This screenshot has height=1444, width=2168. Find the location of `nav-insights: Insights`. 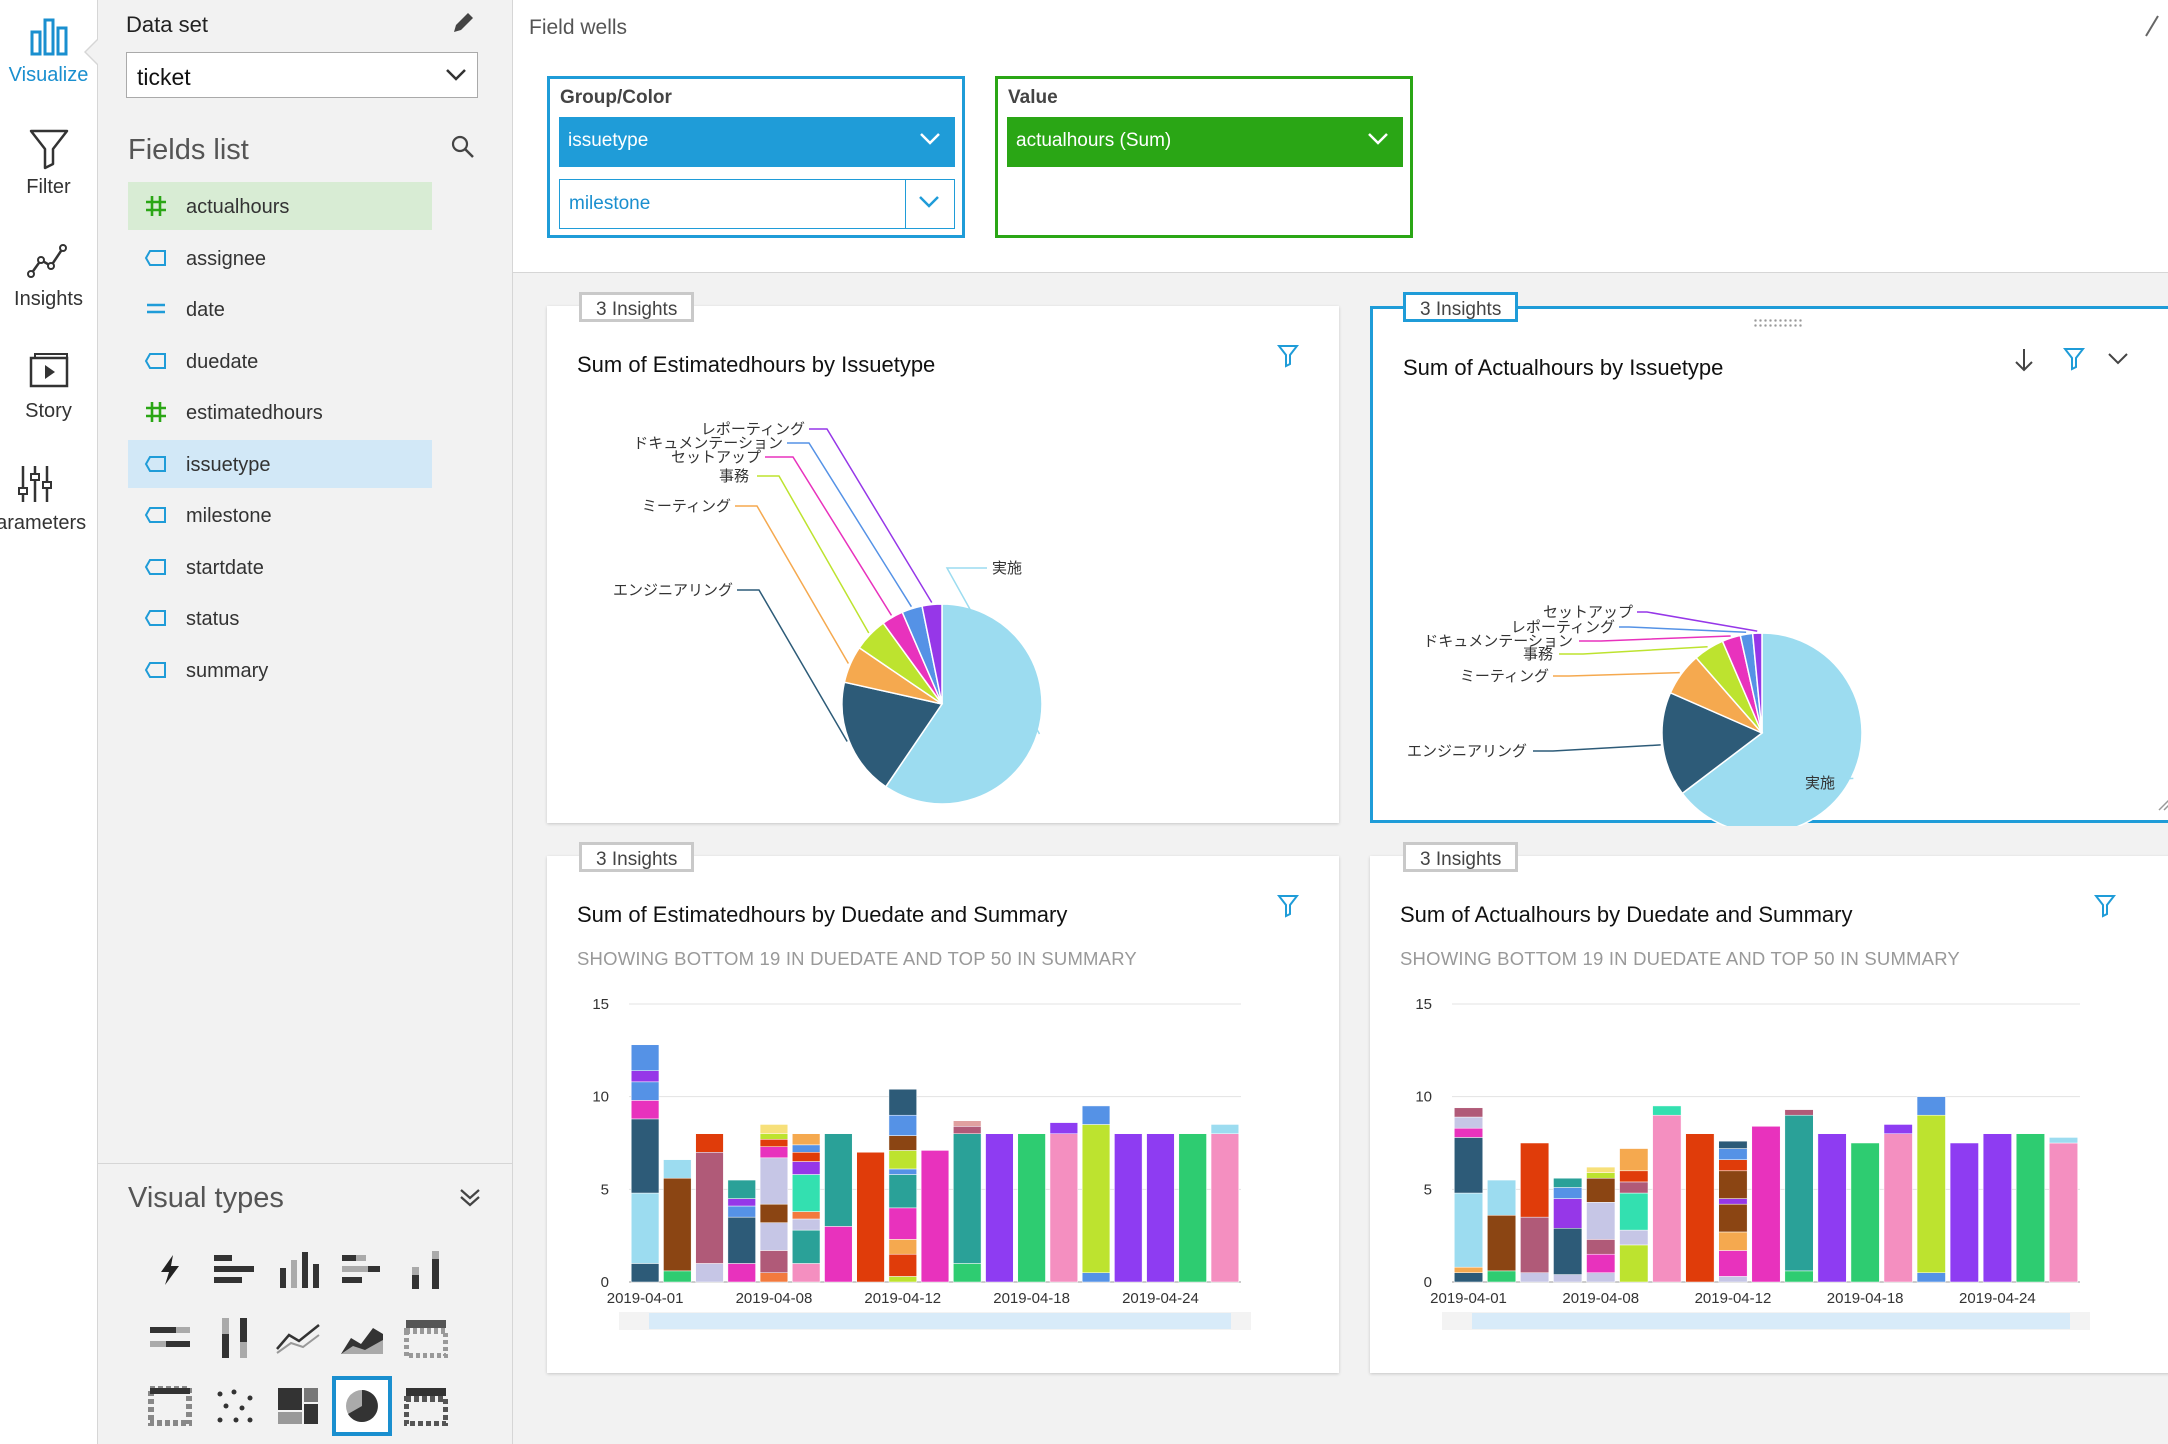

nav-insights: Insights is located at coordinates (48, 274).